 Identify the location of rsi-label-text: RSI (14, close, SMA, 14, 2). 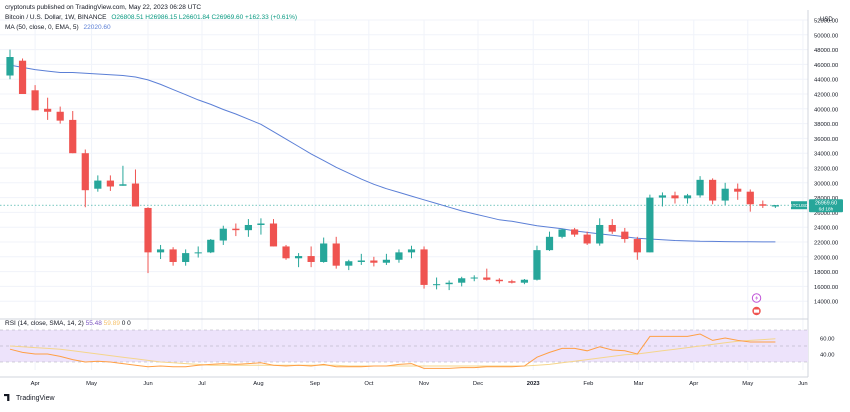
(44, 323).